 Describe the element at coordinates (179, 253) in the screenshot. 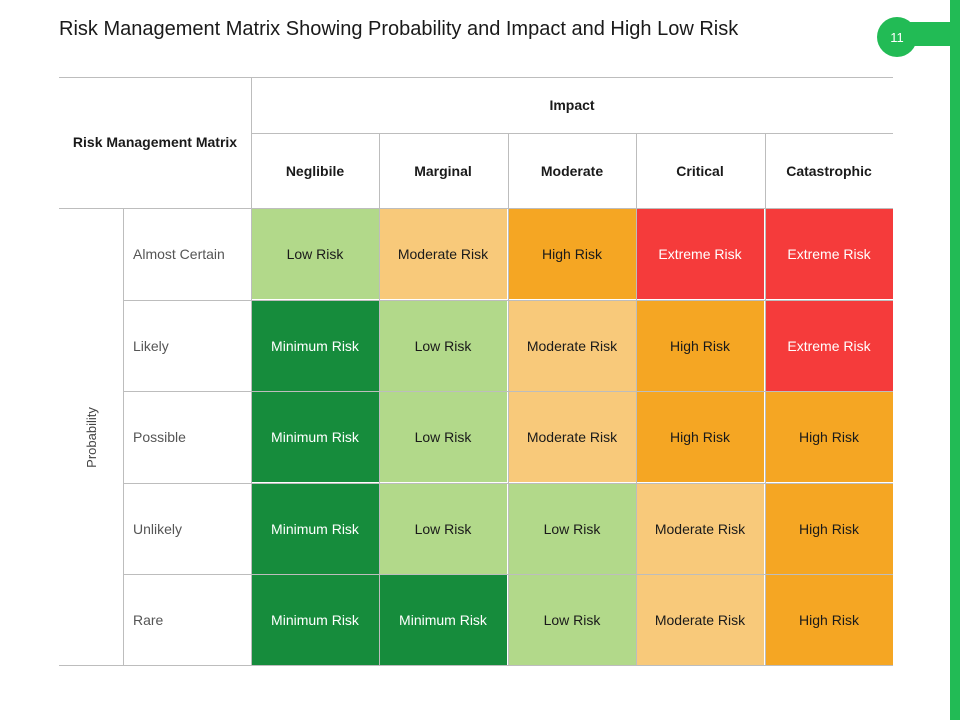

I see `row-label-almost-certain: Almost Certain` at that location.